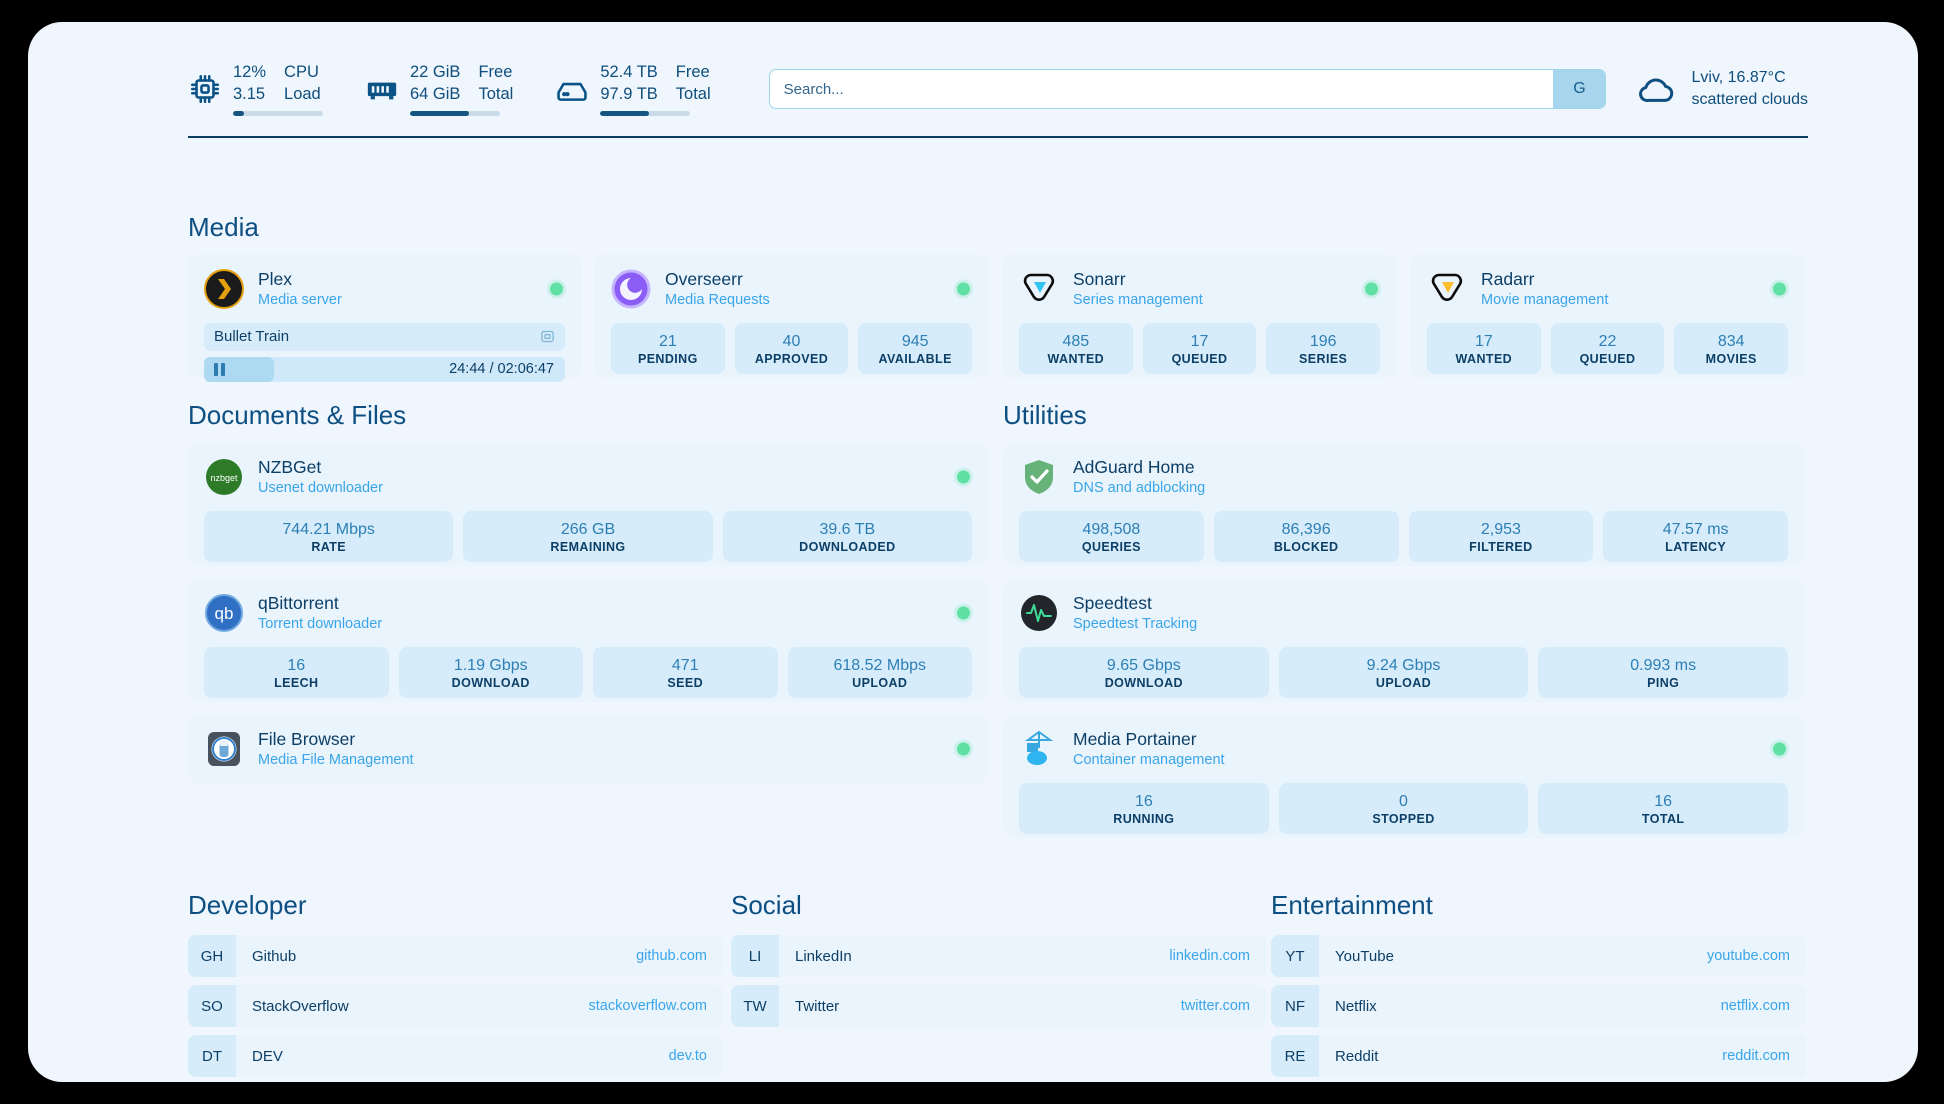  I want to click on section-title-media: Media, so click(223, 227).